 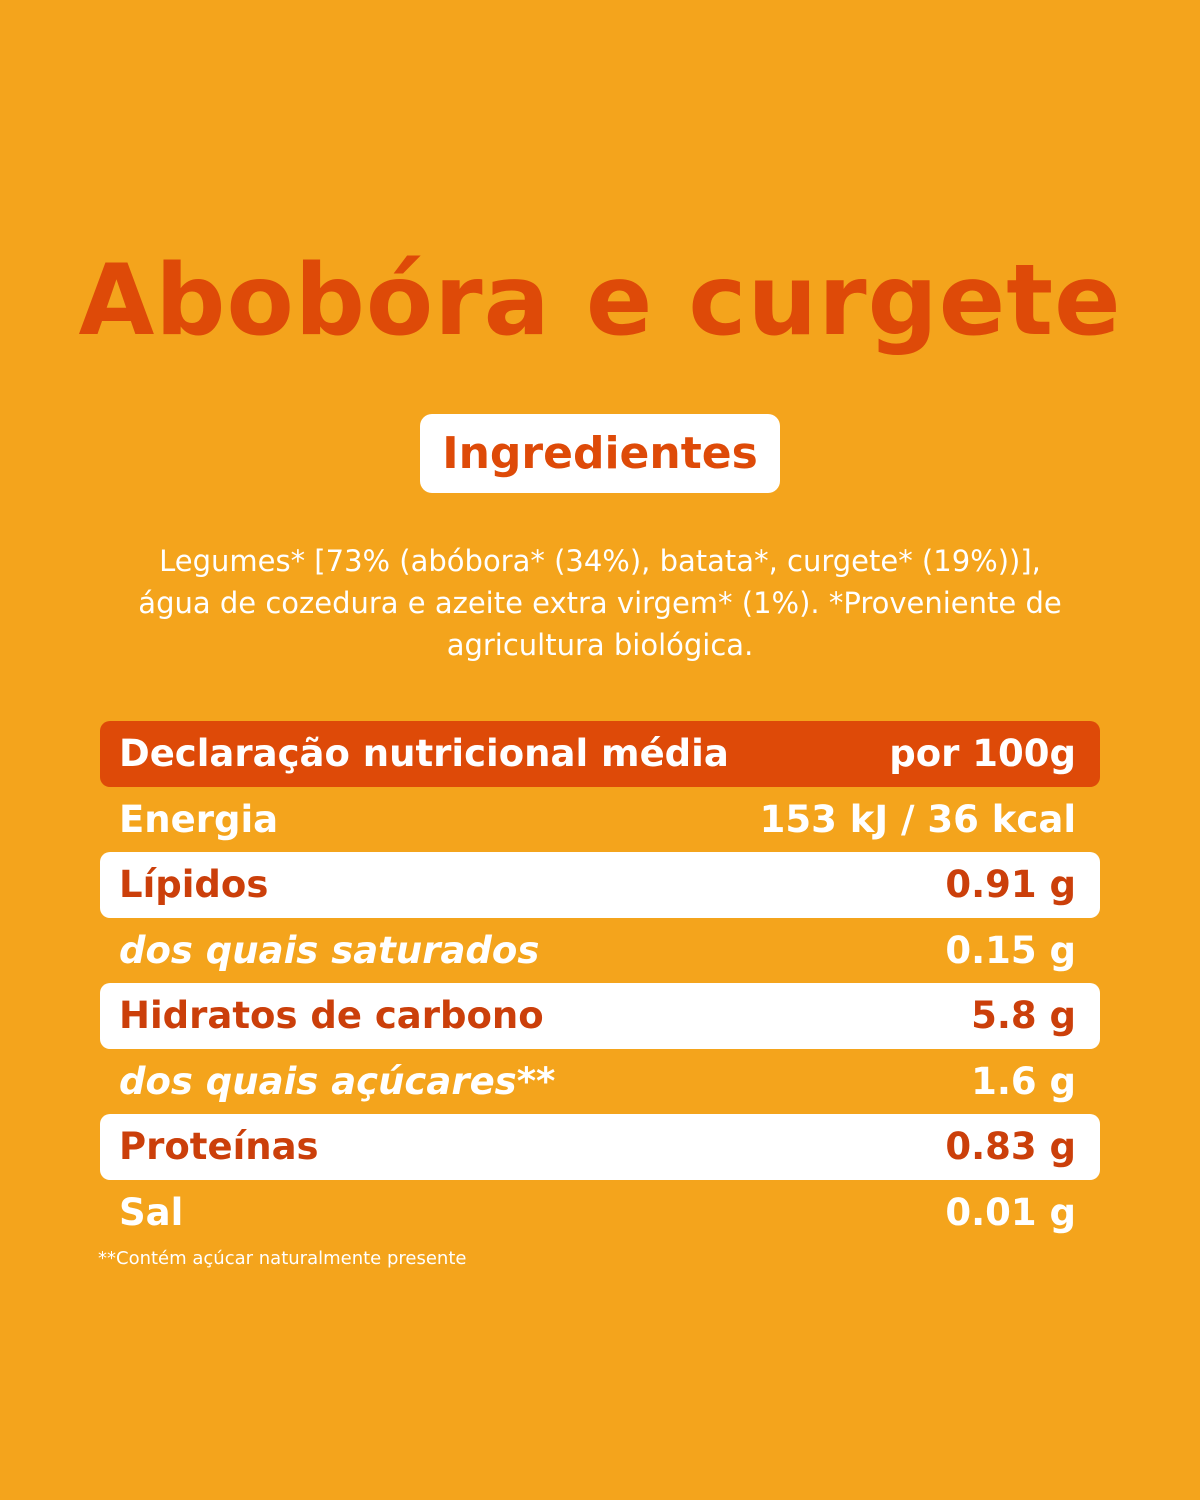 I want to click on nutrient-value: 5.8 g, so click(x=1023, y=1016).